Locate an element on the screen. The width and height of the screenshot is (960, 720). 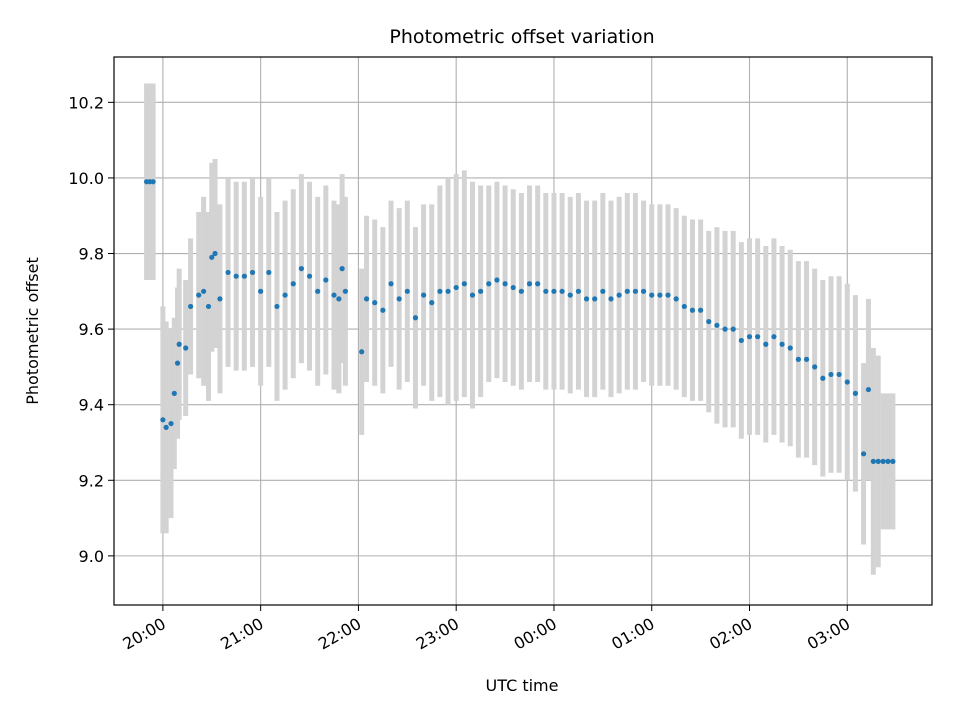
y-tick-label: 9.6 is located at coordinates (91, 329).